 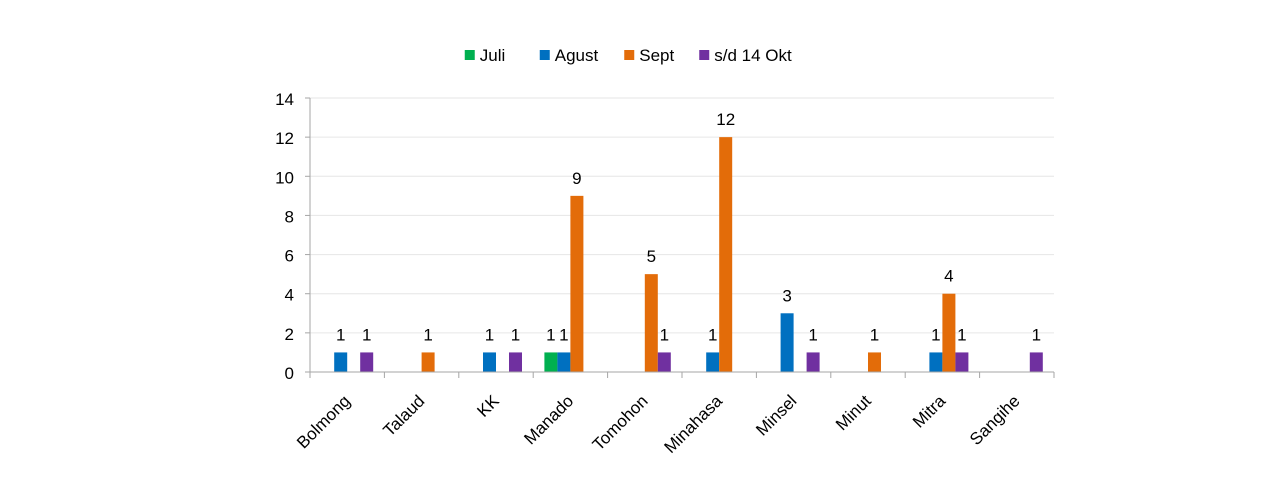 What do you see at coordinates (404, 415) in the screenshot?
I see `x-tick-label: Talaud` at bounding box center [404, 415].